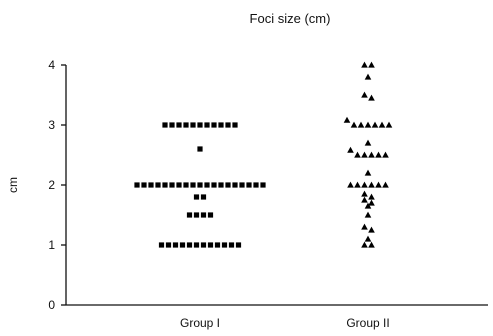 This screenshot has width=493, height=336. I want to click on y-tick-label: 4, so click(51, 65).